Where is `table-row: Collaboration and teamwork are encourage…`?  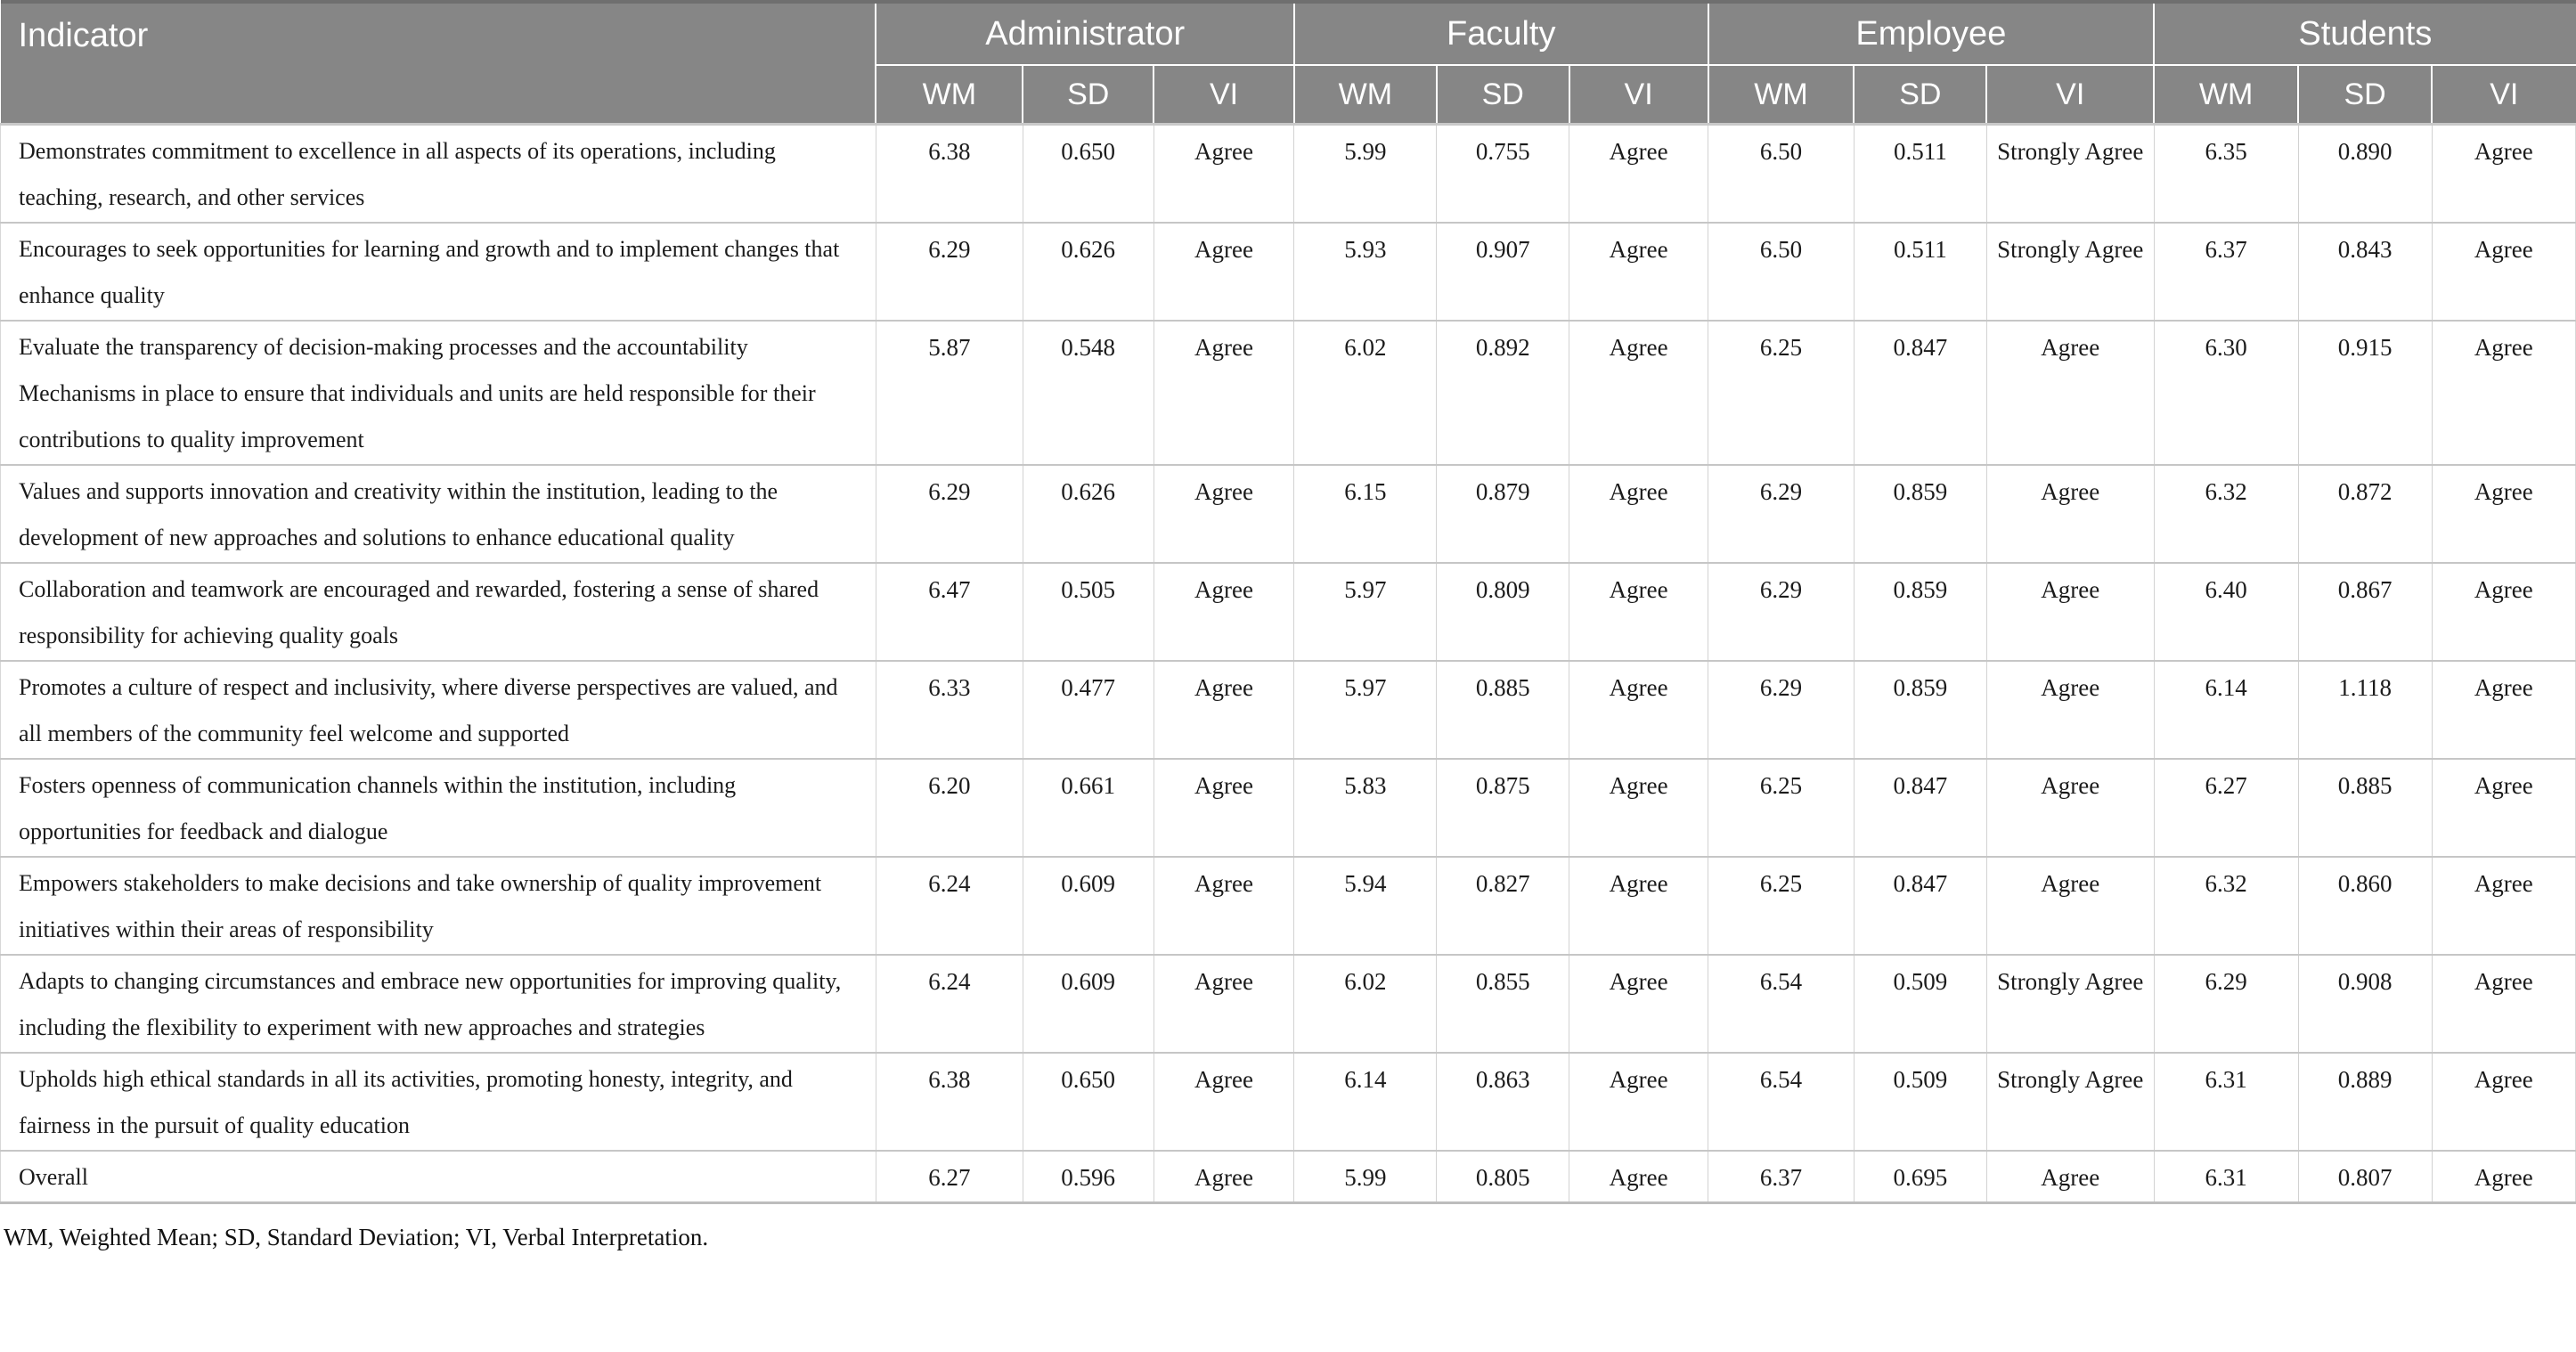
table-row: Collaboration and teamwork are encourage… is located at coordinates (1288, 612).